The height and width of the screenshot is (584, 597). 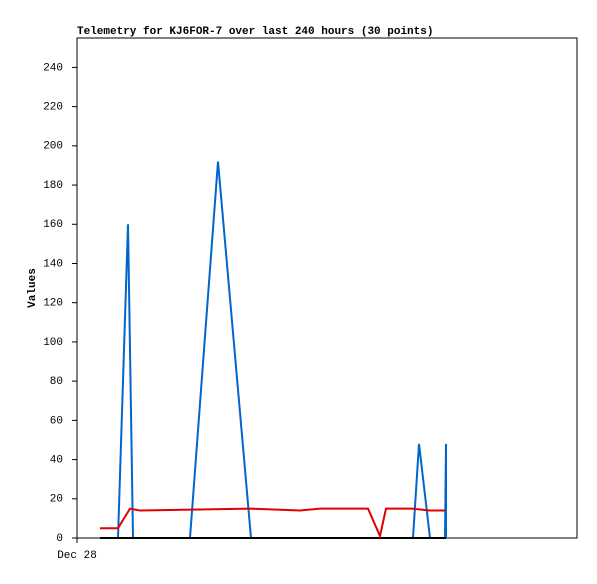 What do you see at coordinates (33, 288) in the screenshot?
I see `y-axis-label: Values` at bounding box center [33, 288].